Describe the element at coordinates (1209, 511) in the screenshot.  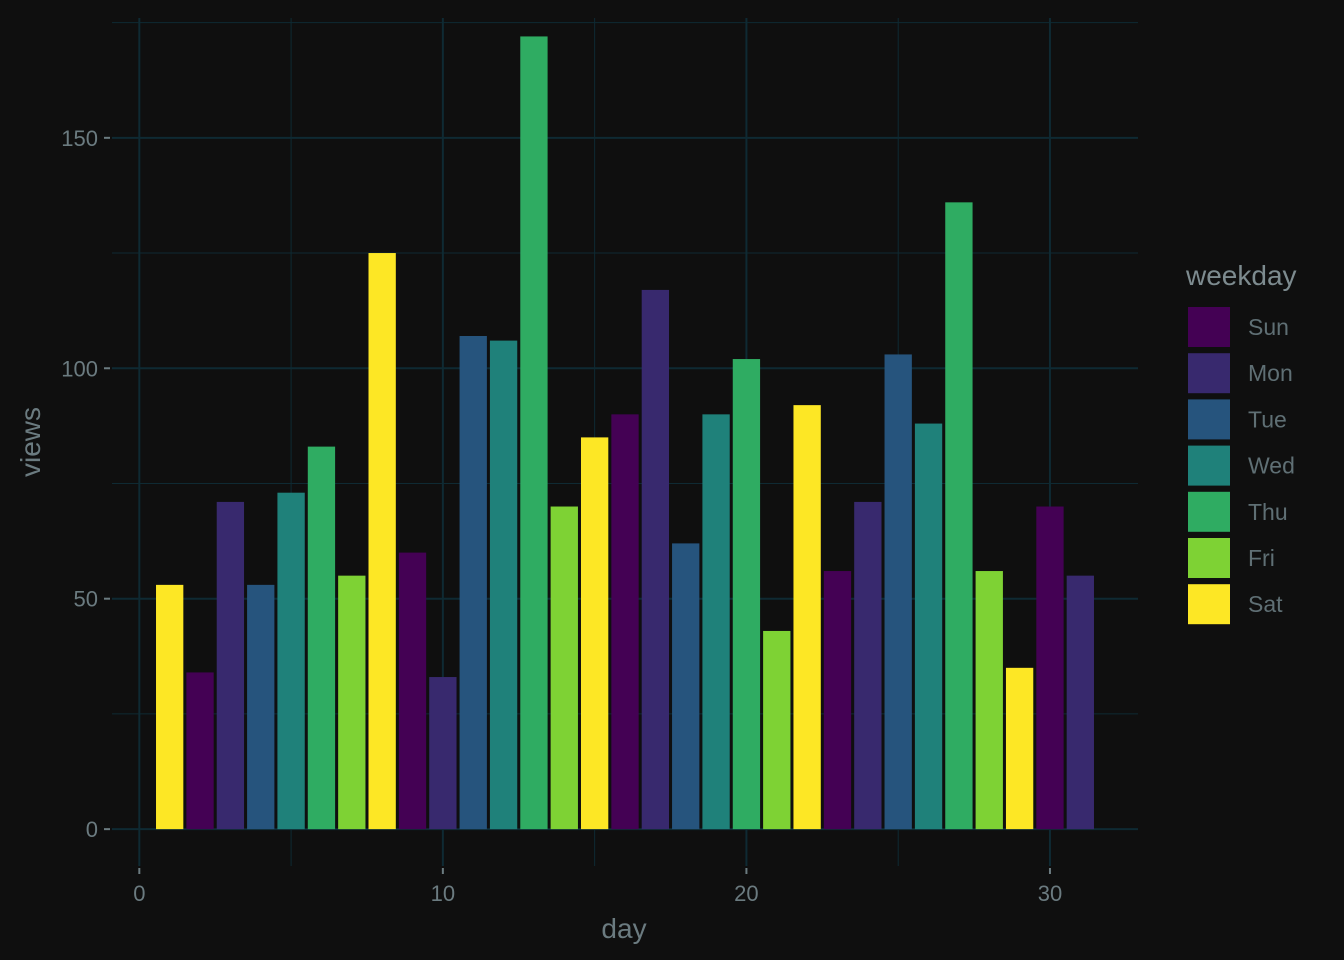
I see `legend-swatch-thu` at that location.